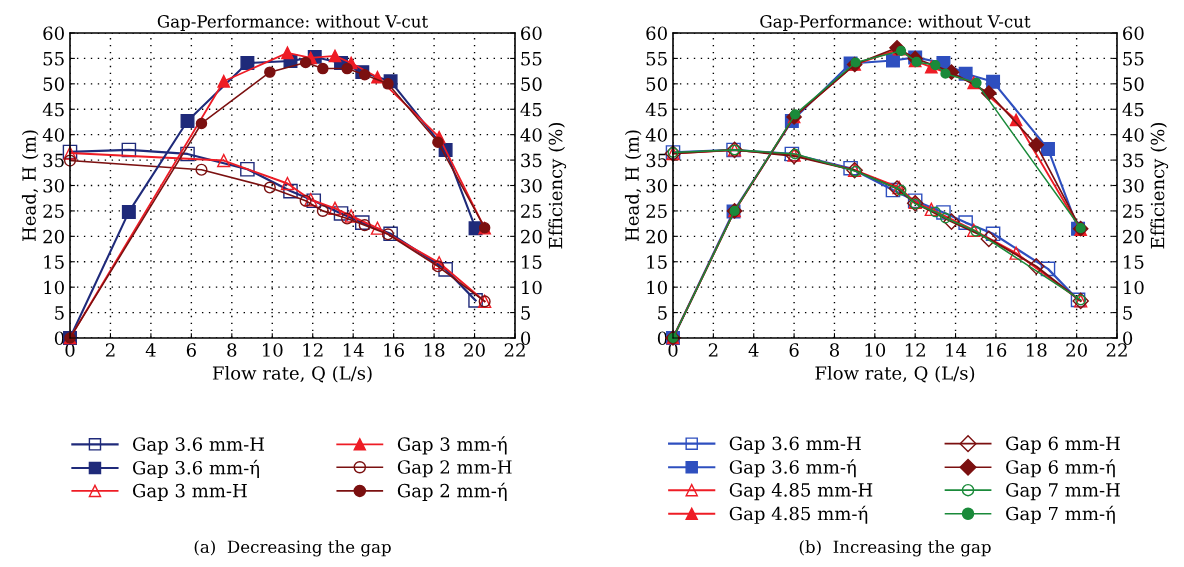 The width and height of the screenshot is (1184, 567). What do you see at coordinates (798, 514) in the screenshot?
I see `legend-label: Gap 4.85 mm-ή` at bounding box center [798, 514].